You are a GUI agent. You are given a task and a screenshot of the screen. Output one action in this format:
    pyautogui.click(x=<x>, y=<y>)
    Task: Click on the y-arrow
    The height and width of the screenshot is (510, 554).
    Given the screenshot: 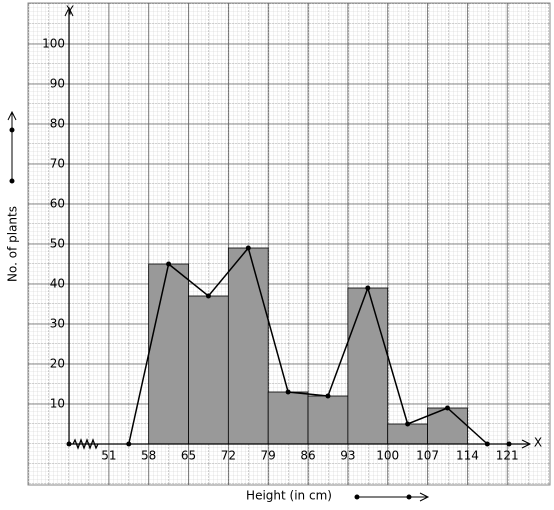 What is the action you would take?
    pyautogui.click(x=69, y=11)
    